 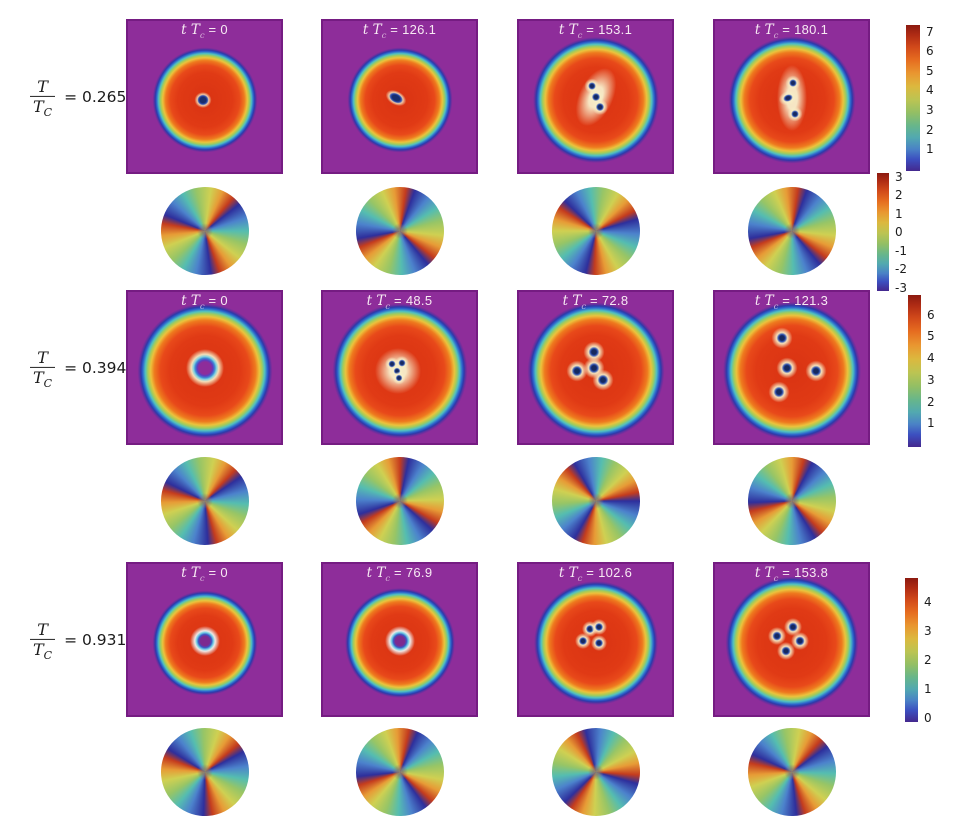 I want to click on time-label-value: = 153.1, so click(x=607, y=29).